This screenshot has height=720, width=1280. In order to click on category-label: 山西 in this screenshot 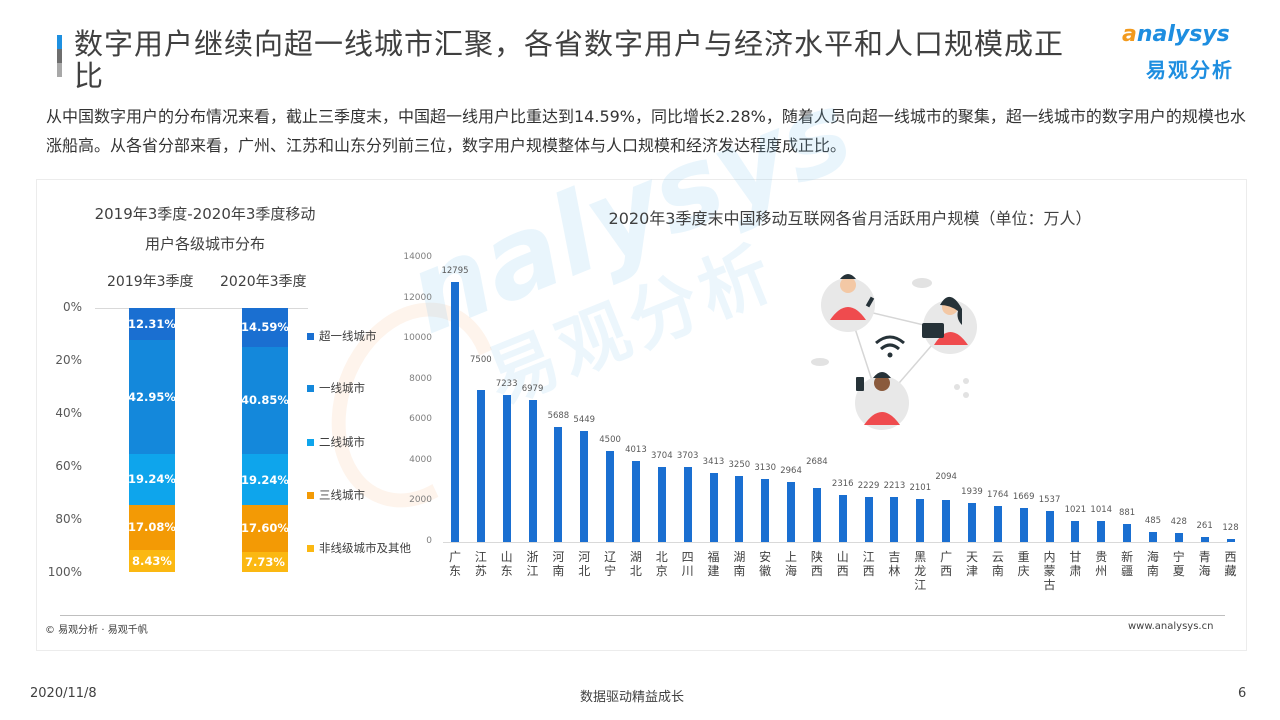, I will do `click(842, 564)`.